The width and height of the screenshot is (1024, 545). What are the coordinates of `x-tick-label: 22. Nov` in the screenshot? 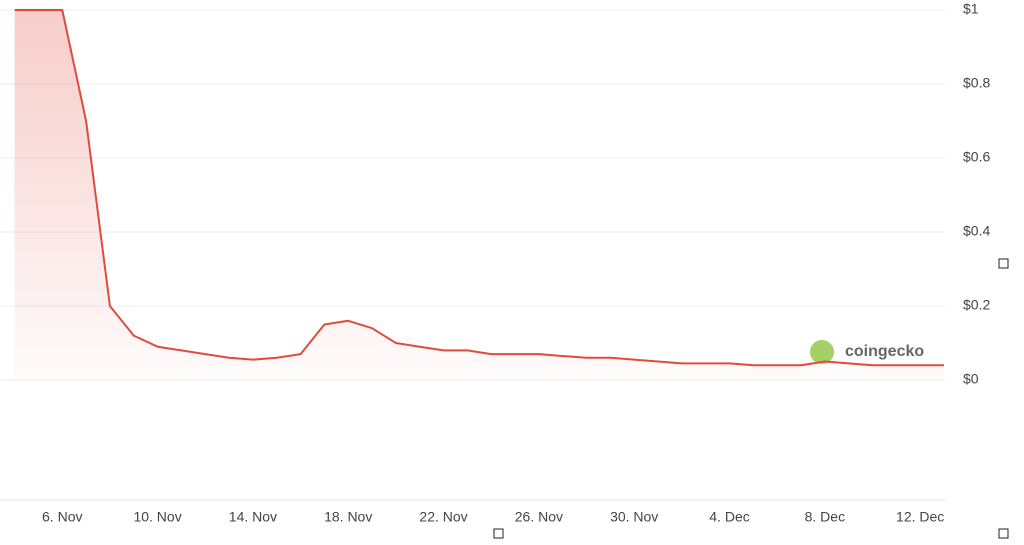 It's located at (443, 517).